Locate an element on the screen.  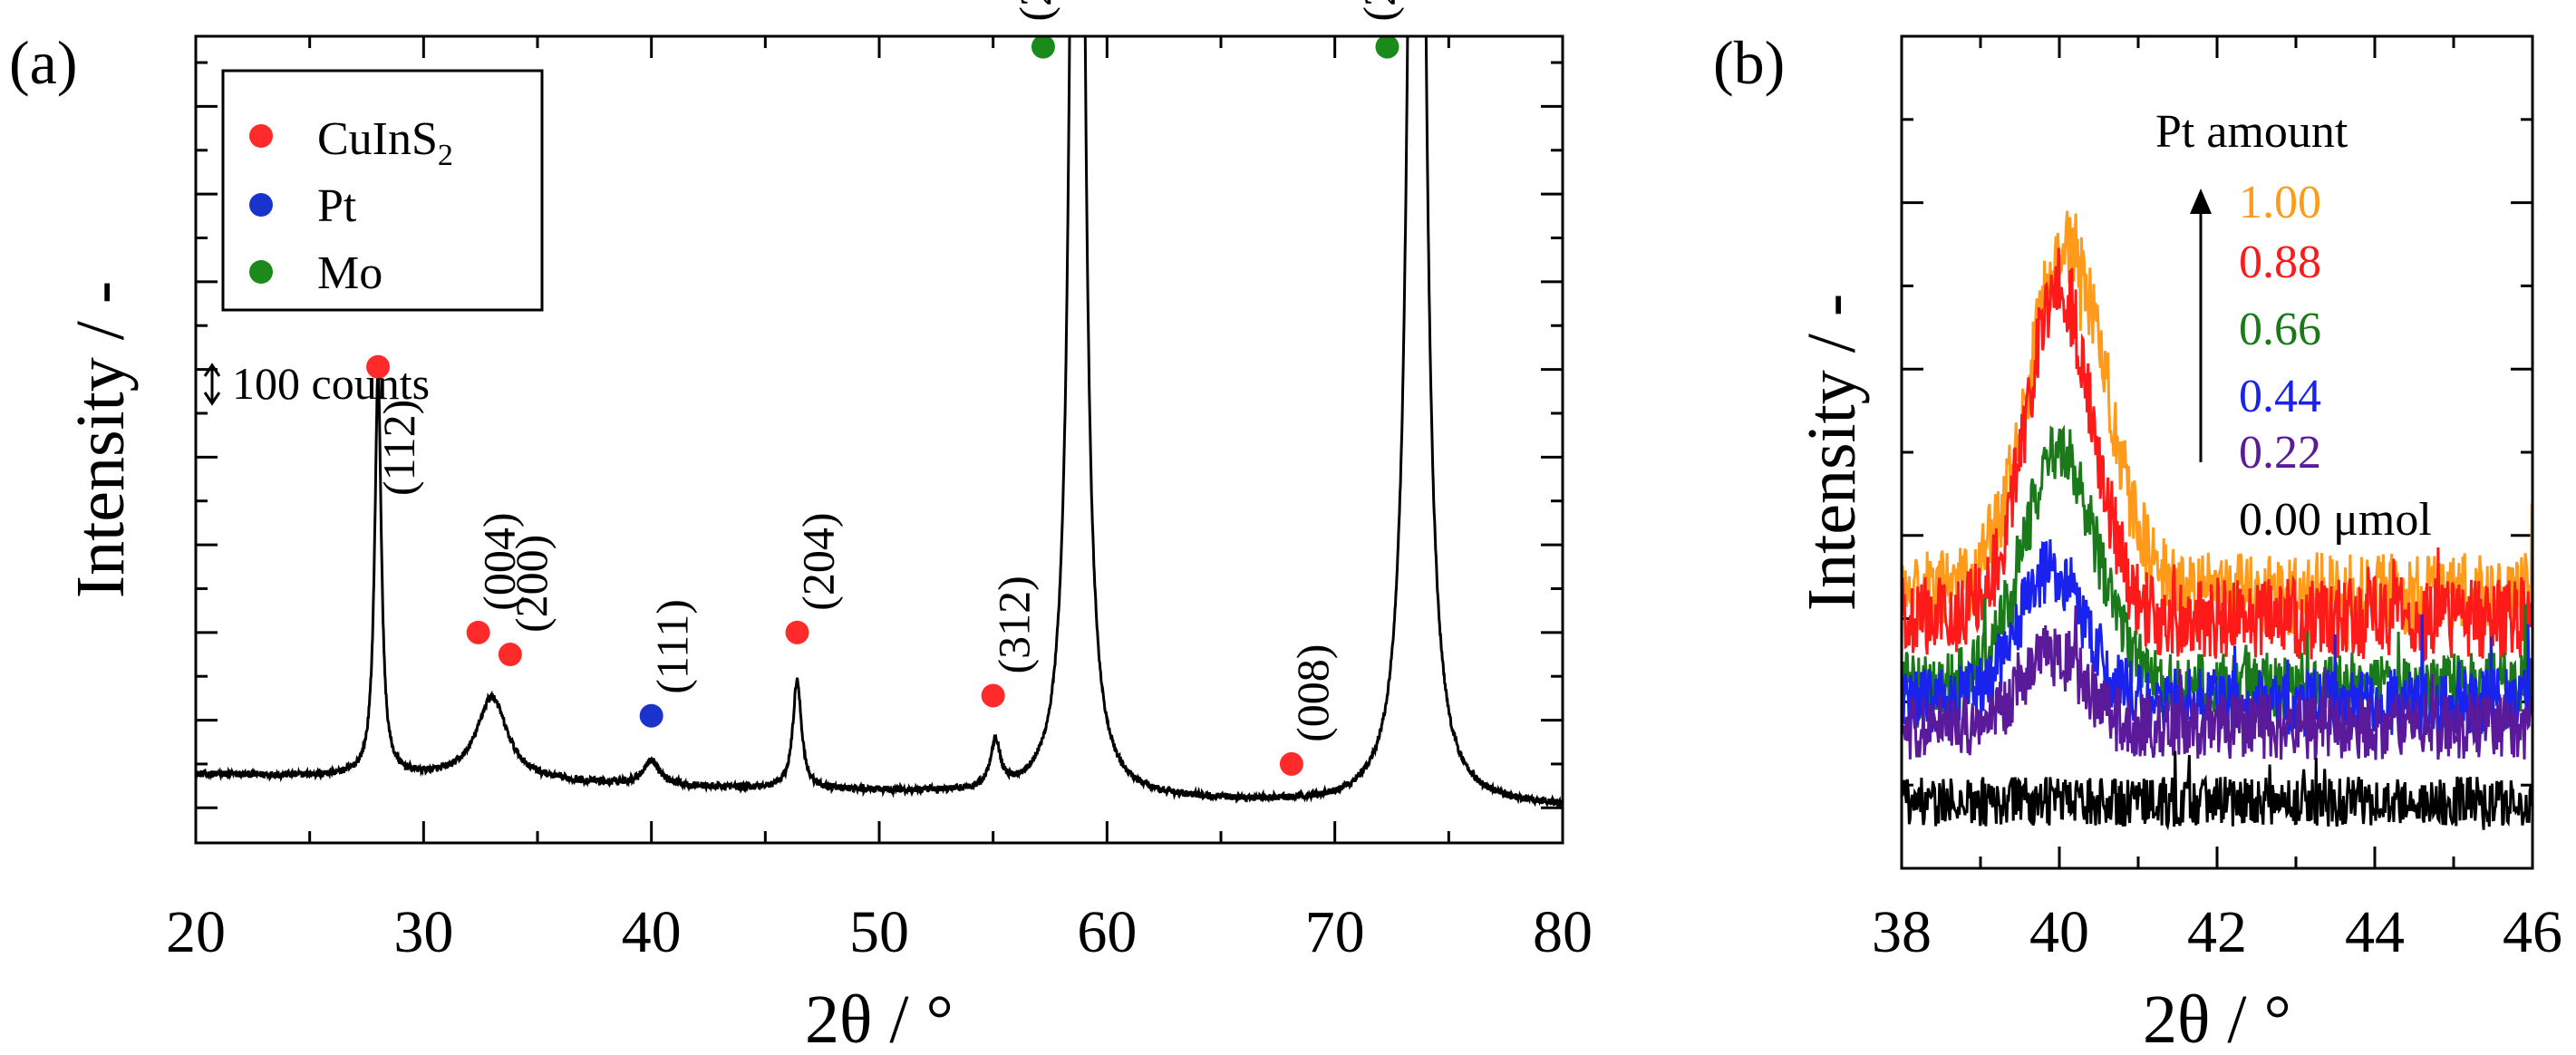
peak-label: (111) is located at coordinates (672, 646).